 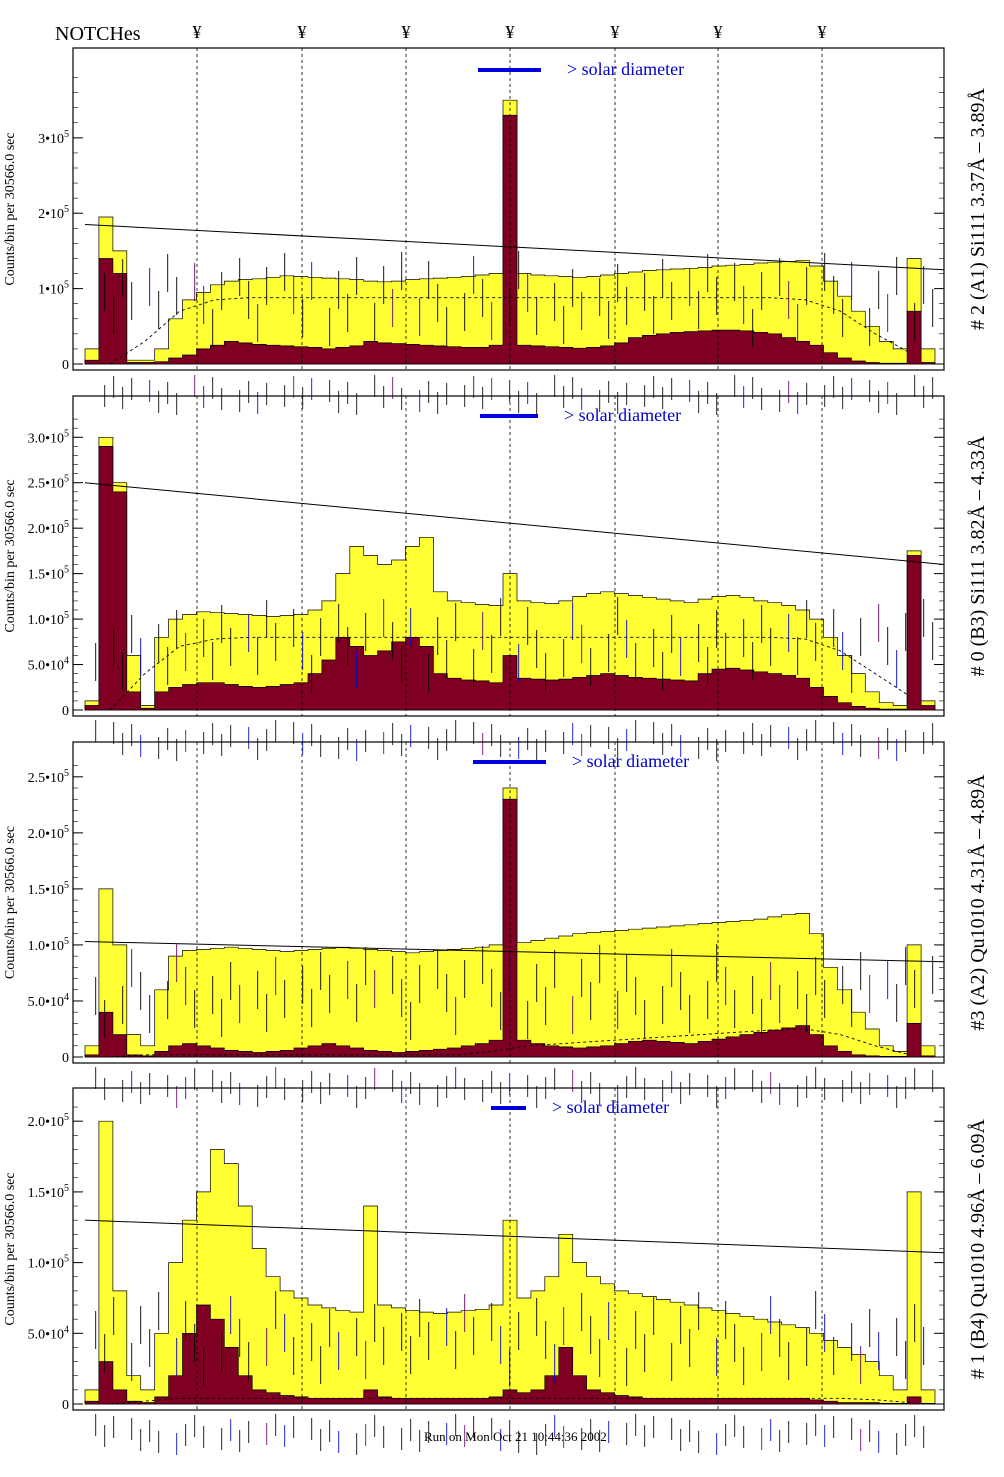 What do you see at coordinates (53, 138) in the screenshot?
I see `y-tick-label: 3•105` at bounding box center [53, 138].